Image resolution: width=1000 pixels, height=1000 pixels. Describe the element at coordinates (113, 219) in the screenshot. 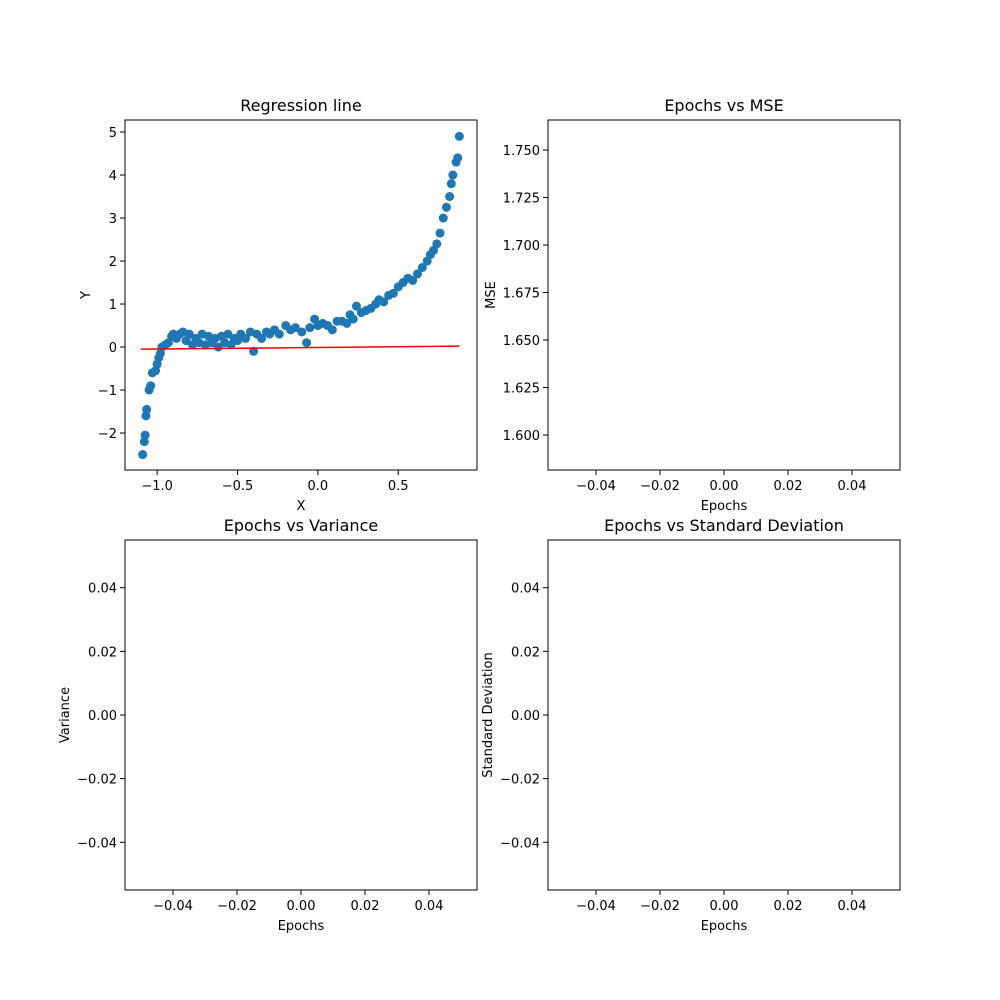

I see `y-tick-label: 3` at that location.